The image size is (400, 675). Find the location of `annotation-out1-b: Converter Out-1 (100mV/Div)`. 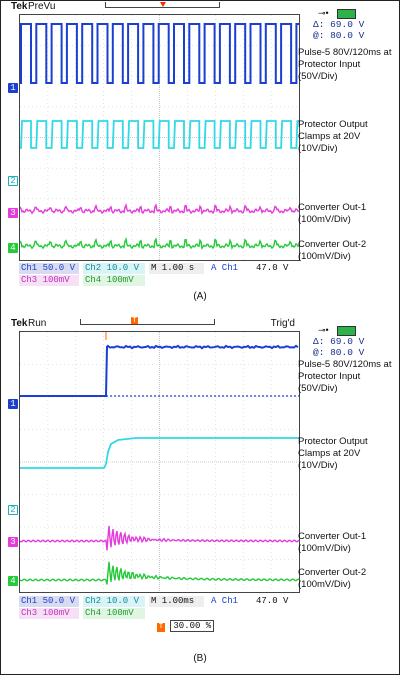

annotation-out1-b: Converter Out-1 (100mV/Div) is located at coordinates (332, 542).